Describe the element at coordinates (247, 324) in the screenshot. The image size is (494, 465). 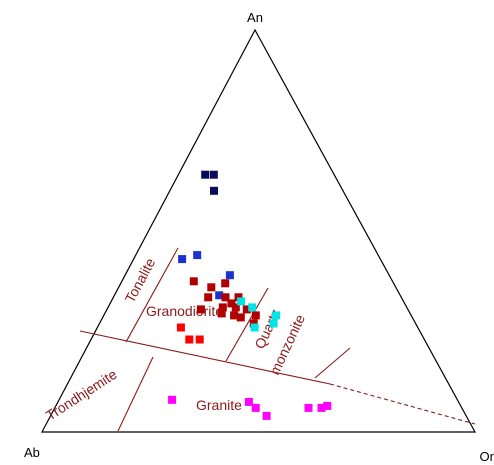
I see `granodiorite-quartz-monzonite-boundary` at that location.